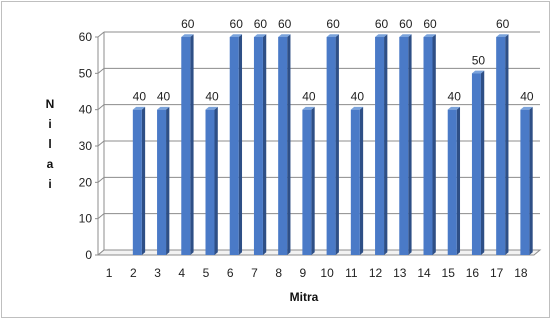 The width and height of the screenshot is (552, 320). I want to click on y-axis-title-letter: a, so click(50, 164).